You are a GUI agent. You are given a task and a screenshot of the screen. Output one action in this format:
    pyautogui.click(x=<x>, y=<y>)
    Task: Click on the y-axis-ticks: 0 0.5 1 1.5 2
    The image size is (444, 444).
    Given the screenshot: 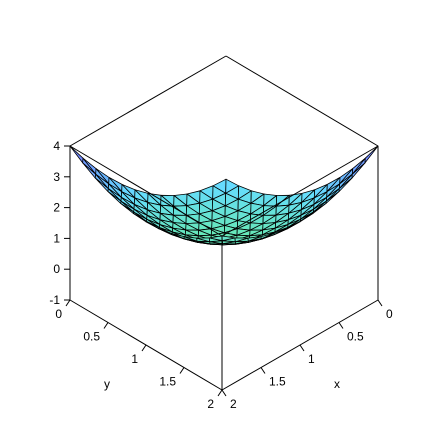 What is the action you would take?
    pyautogui.click(x=139, y=355)
    